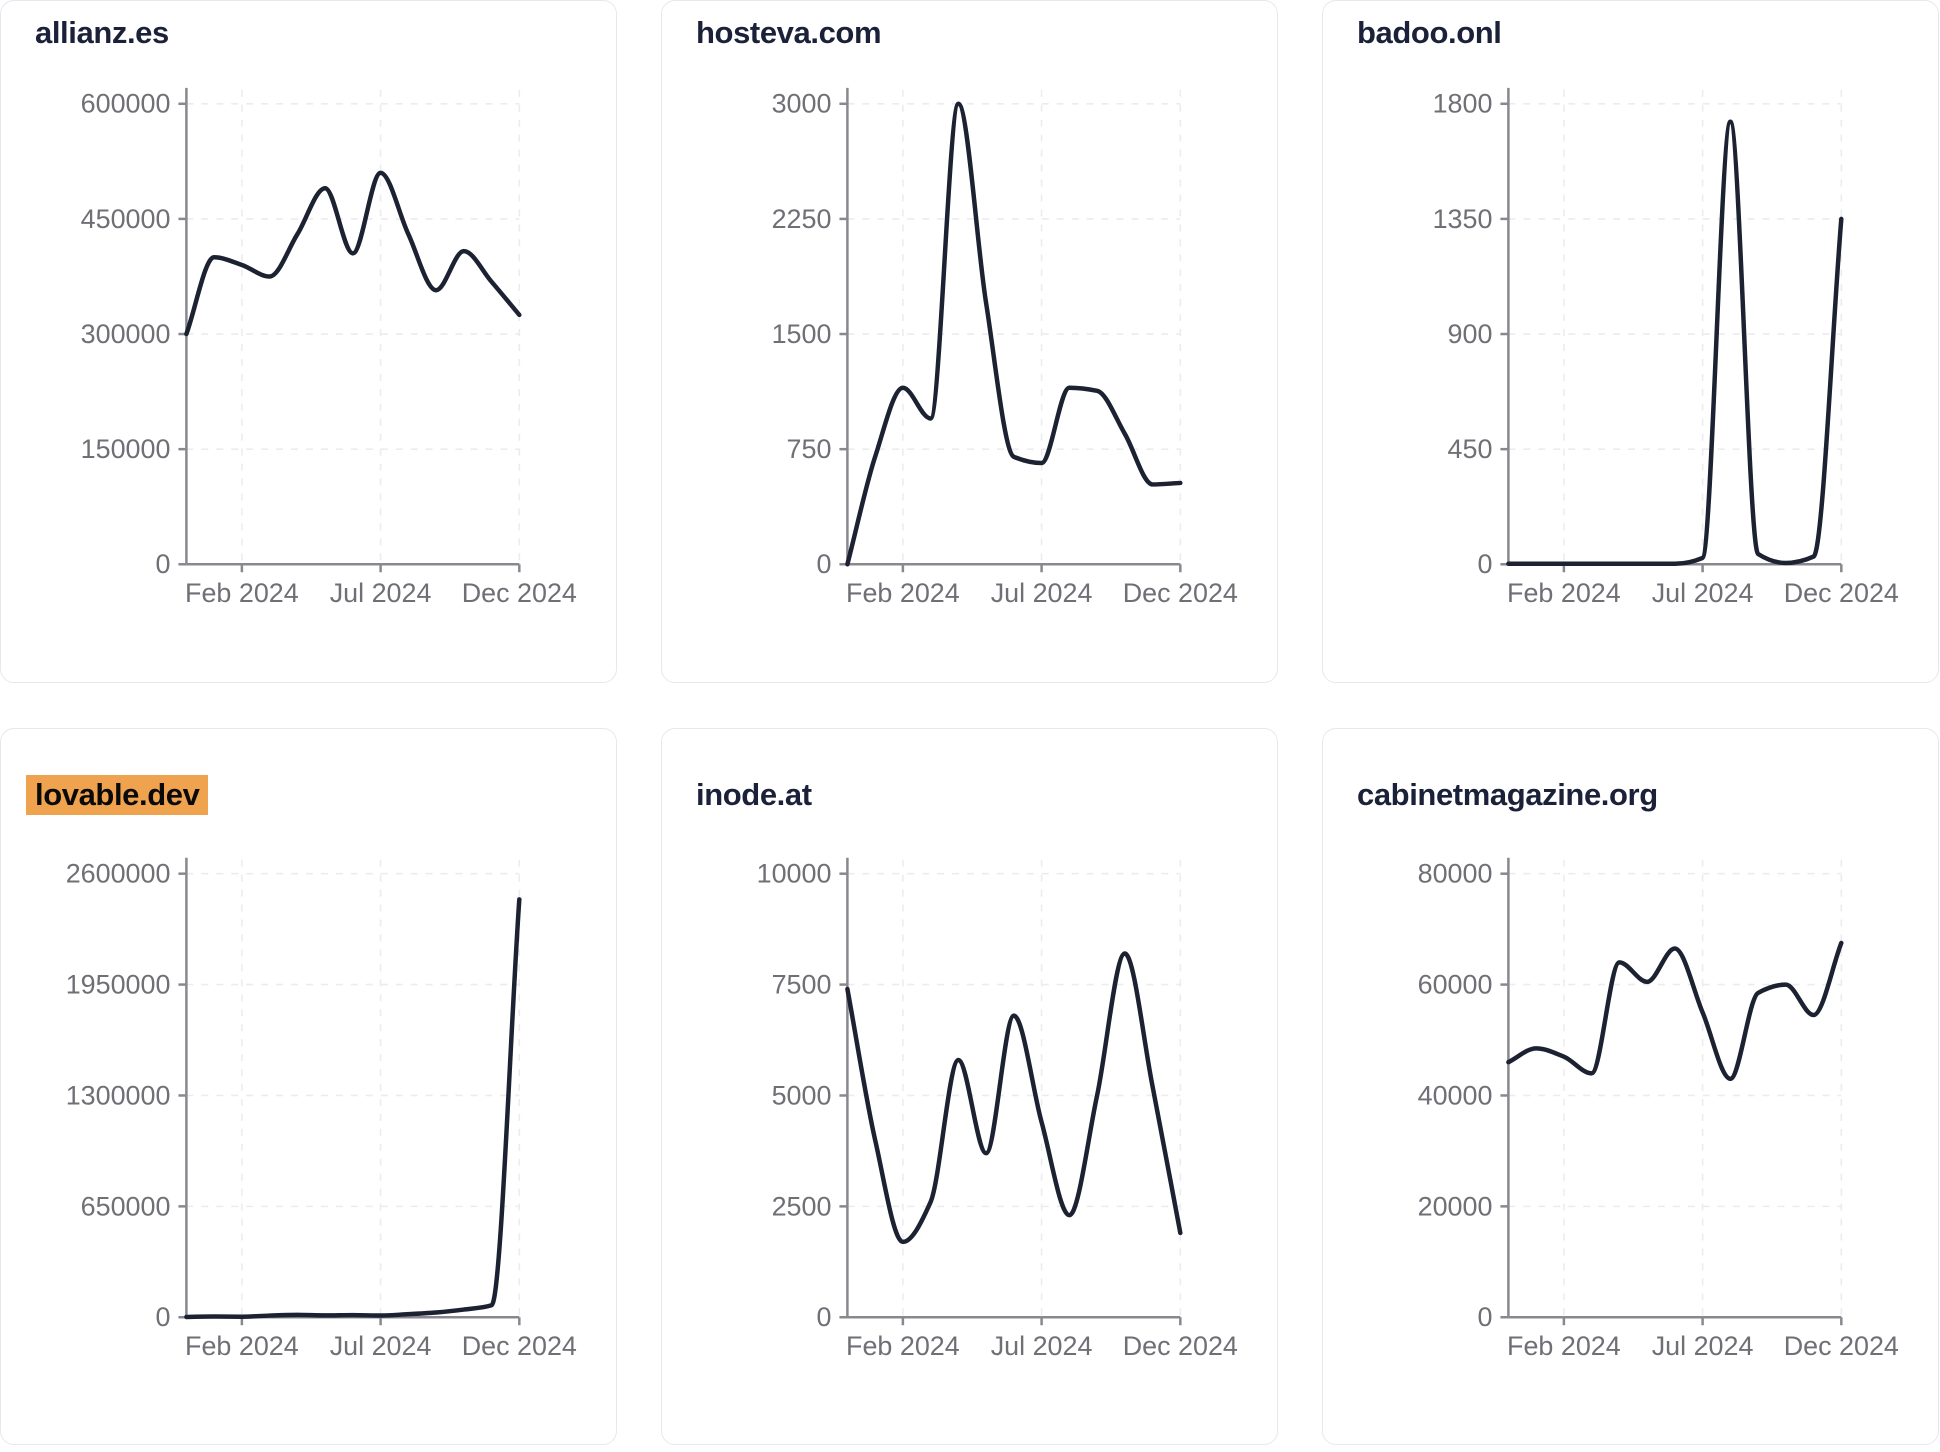  I want to click on chart-title-text: allianz.es, so click(102, 32).